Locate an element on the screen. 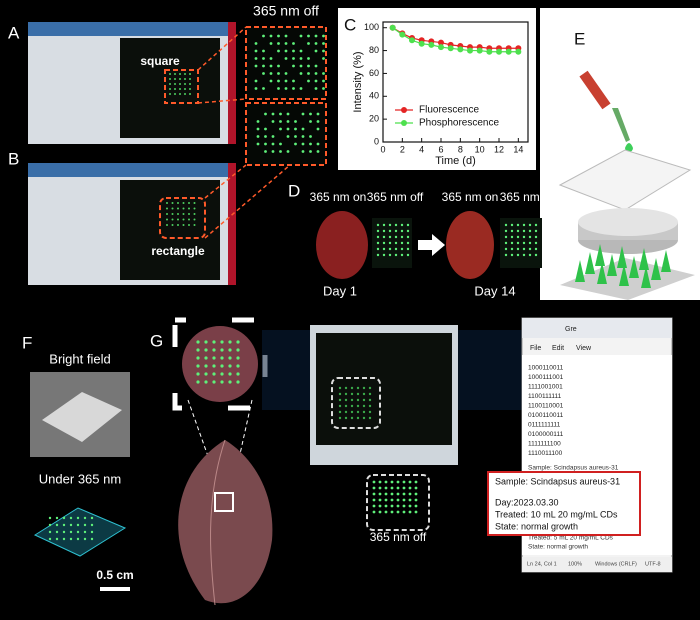 The height and width of the screenshot is (620, 700). x-tick-label: 8 is located at coordinates (460, 149).